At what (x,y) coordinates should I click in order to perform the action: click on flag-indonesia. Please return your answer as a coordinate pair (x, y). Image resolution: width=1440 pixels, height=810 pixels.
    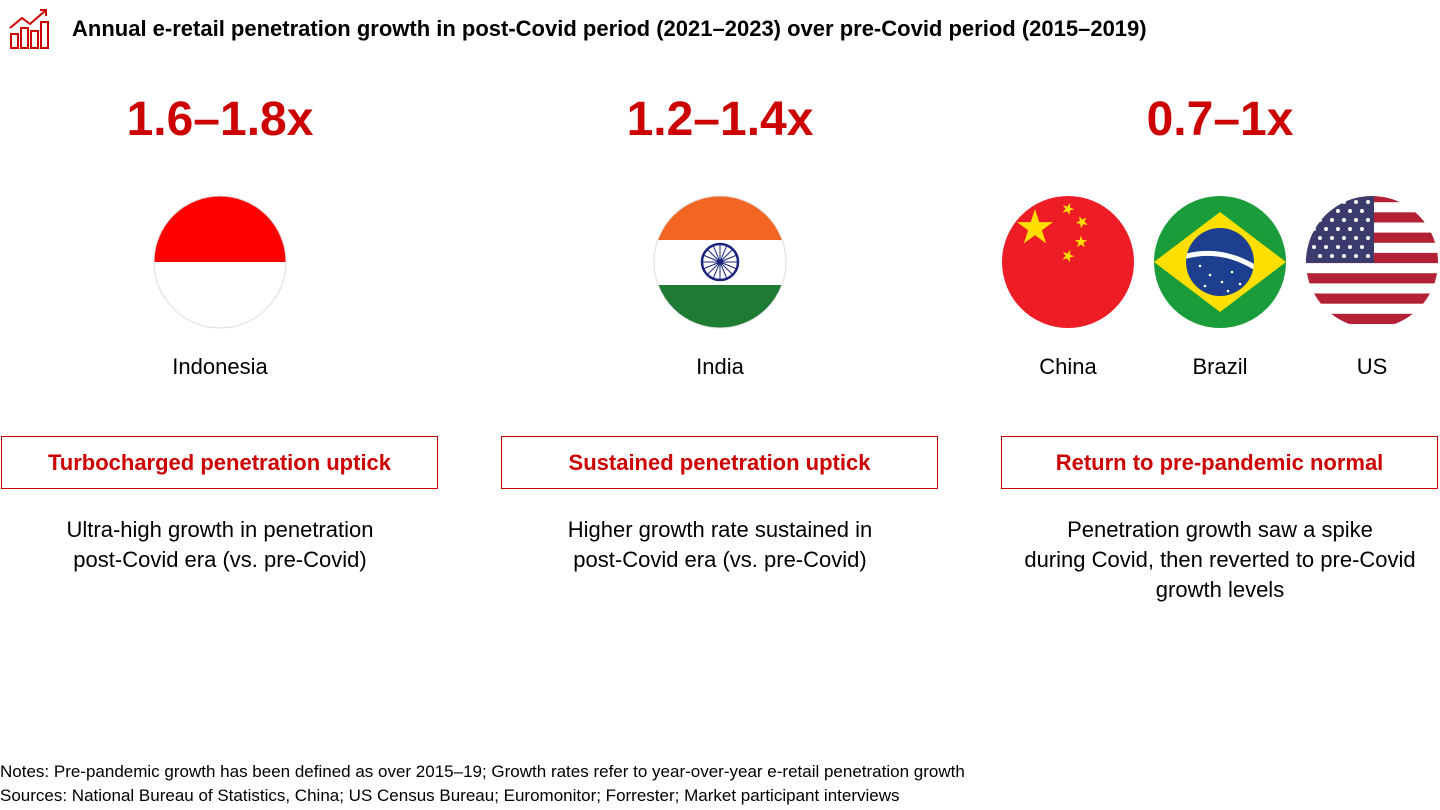
    Looking at the image, I should click on (220, 262).